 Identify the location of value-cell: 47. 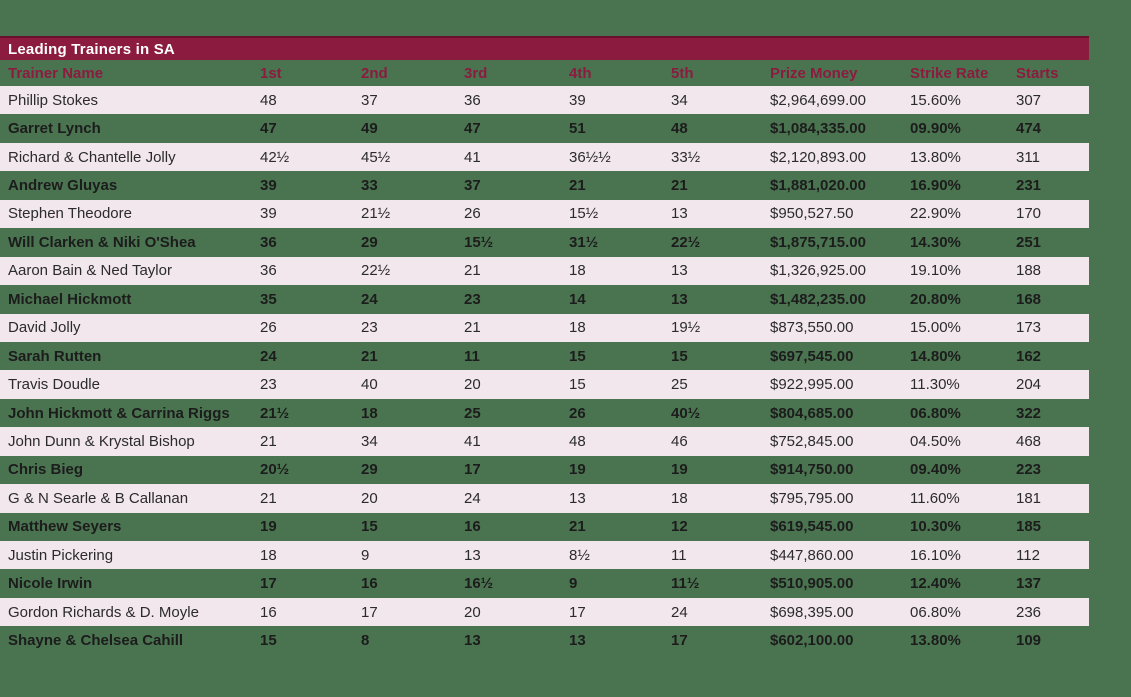
(472, 129).